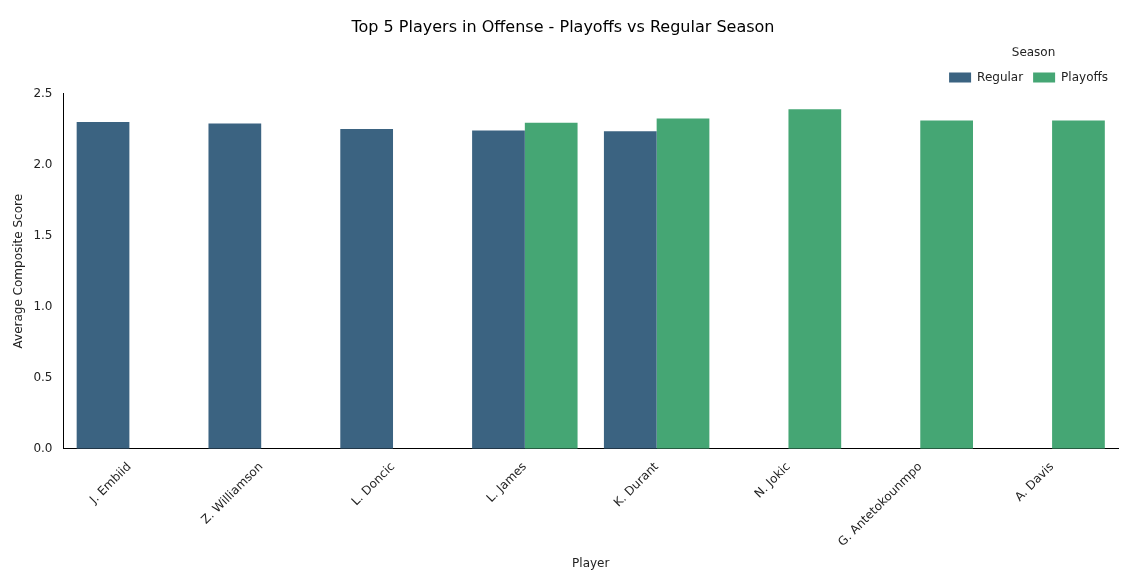 This screenshot has height=583, width=1132. What do you see at coordinates (1033, 52) in the screenshot?
I see `legend-title: Season` at bounding box center [1033, 52].